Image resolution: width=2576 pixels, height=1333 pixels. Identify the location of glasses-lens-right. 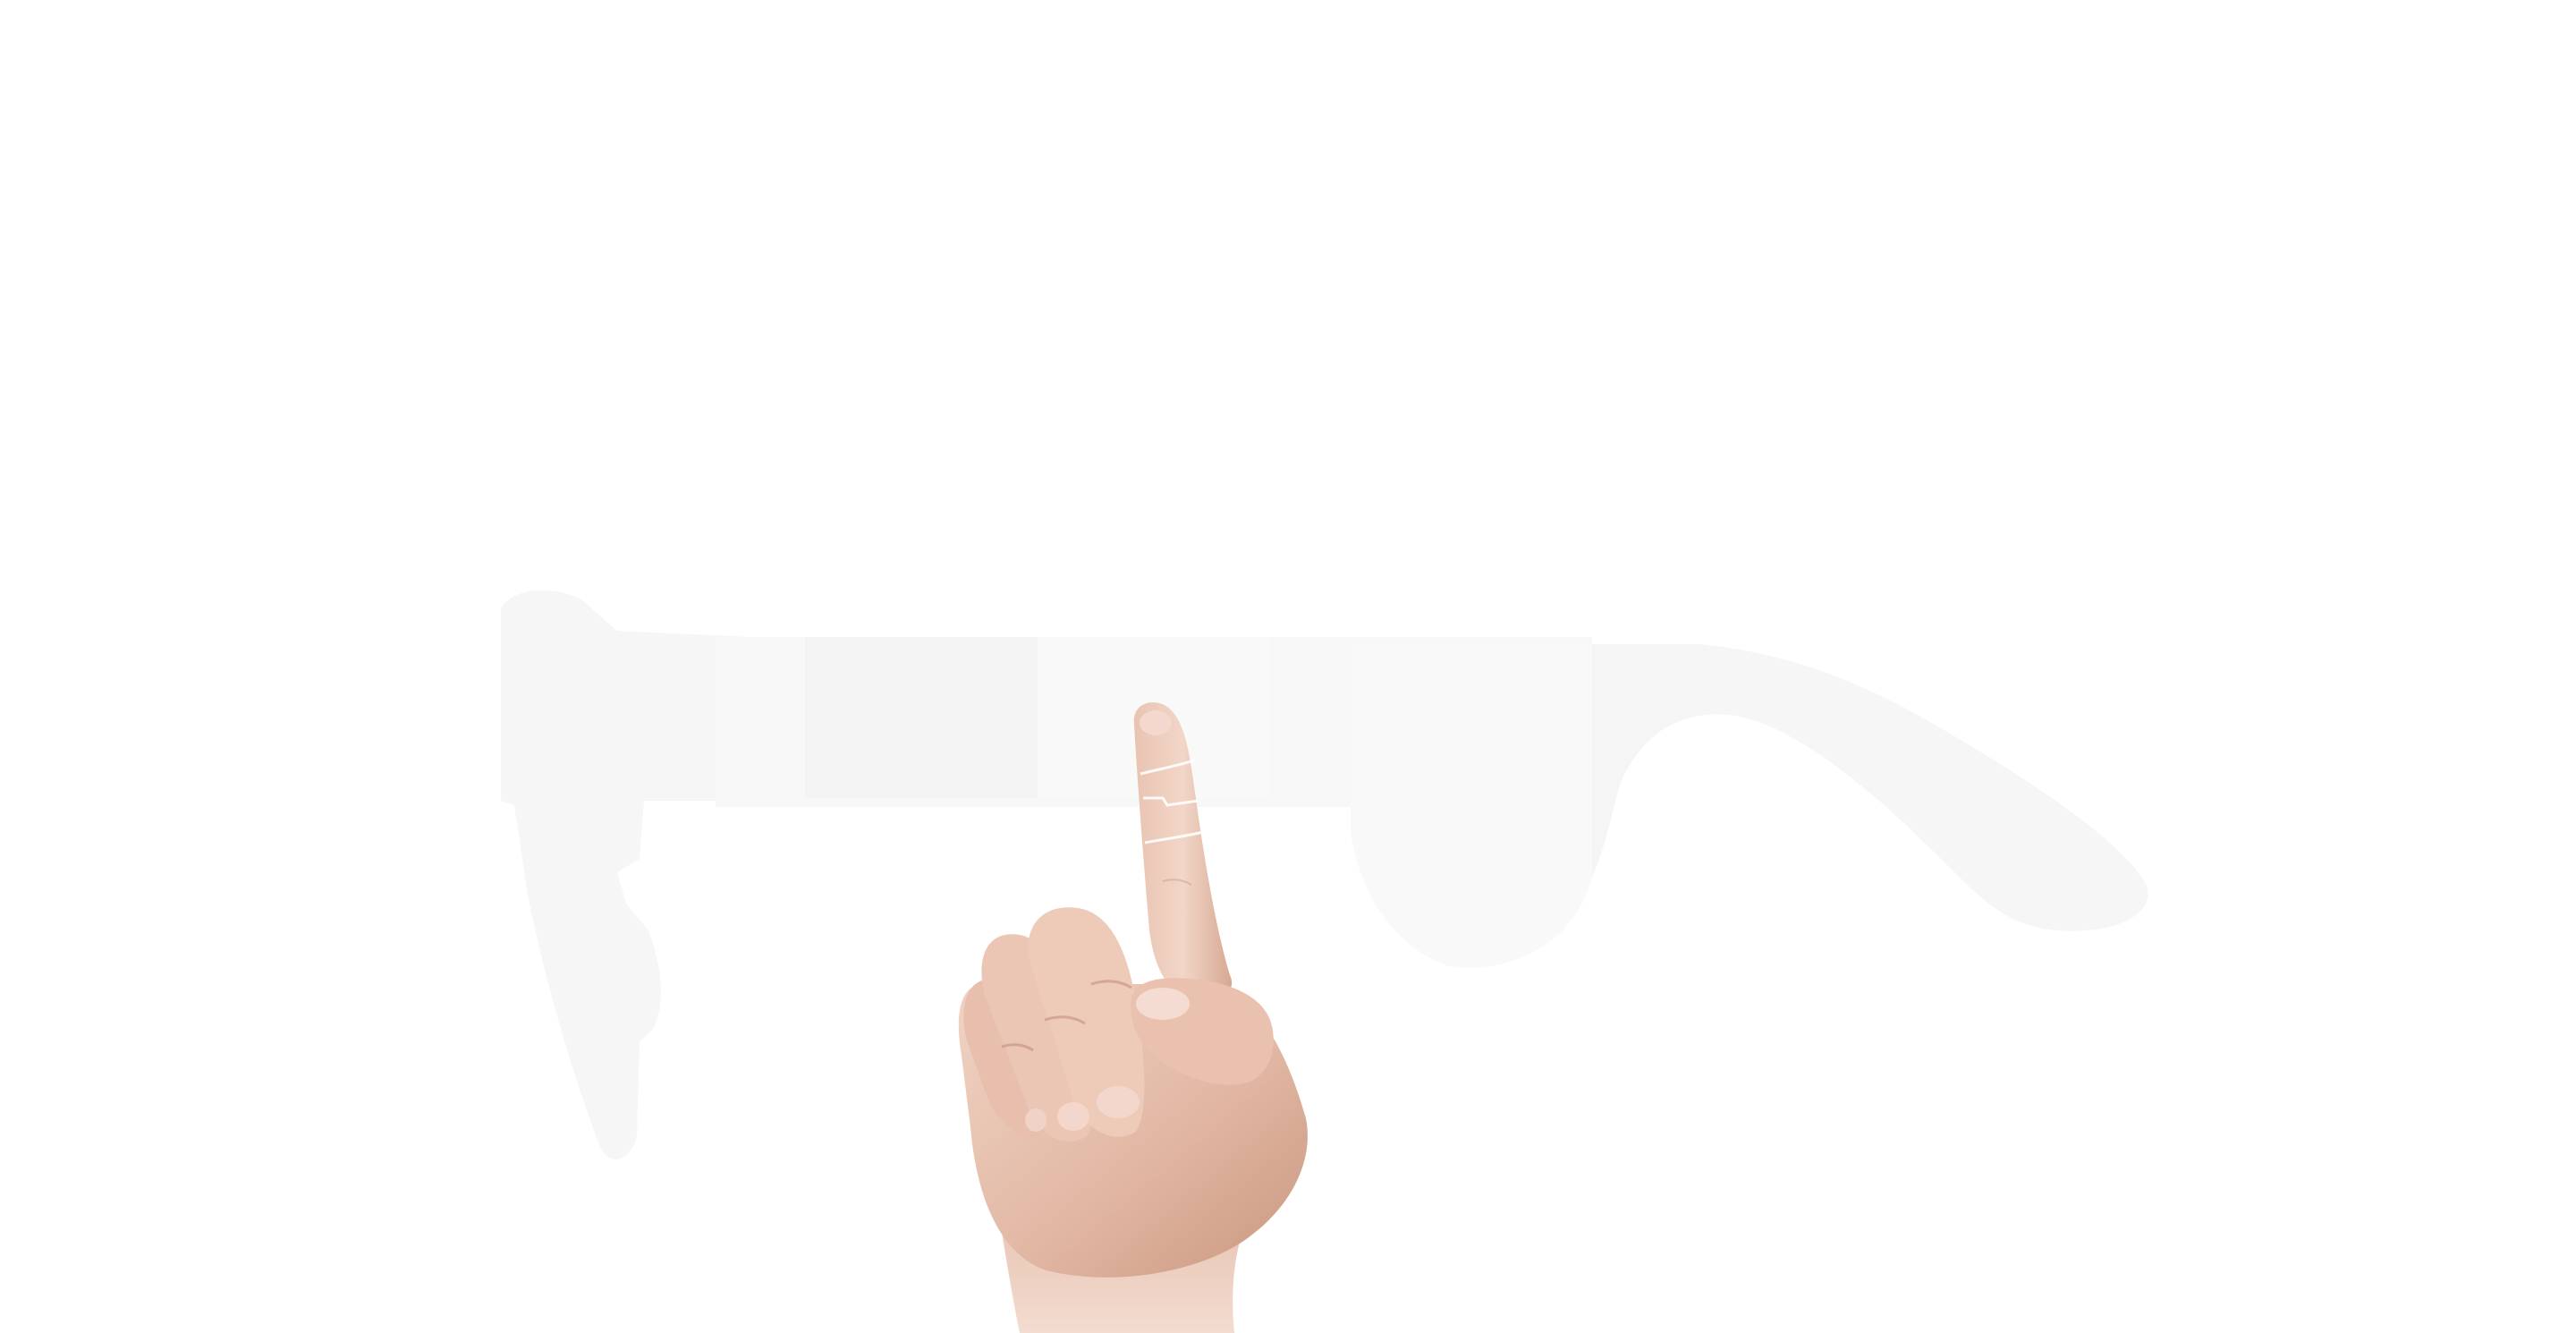
(1471, 806).